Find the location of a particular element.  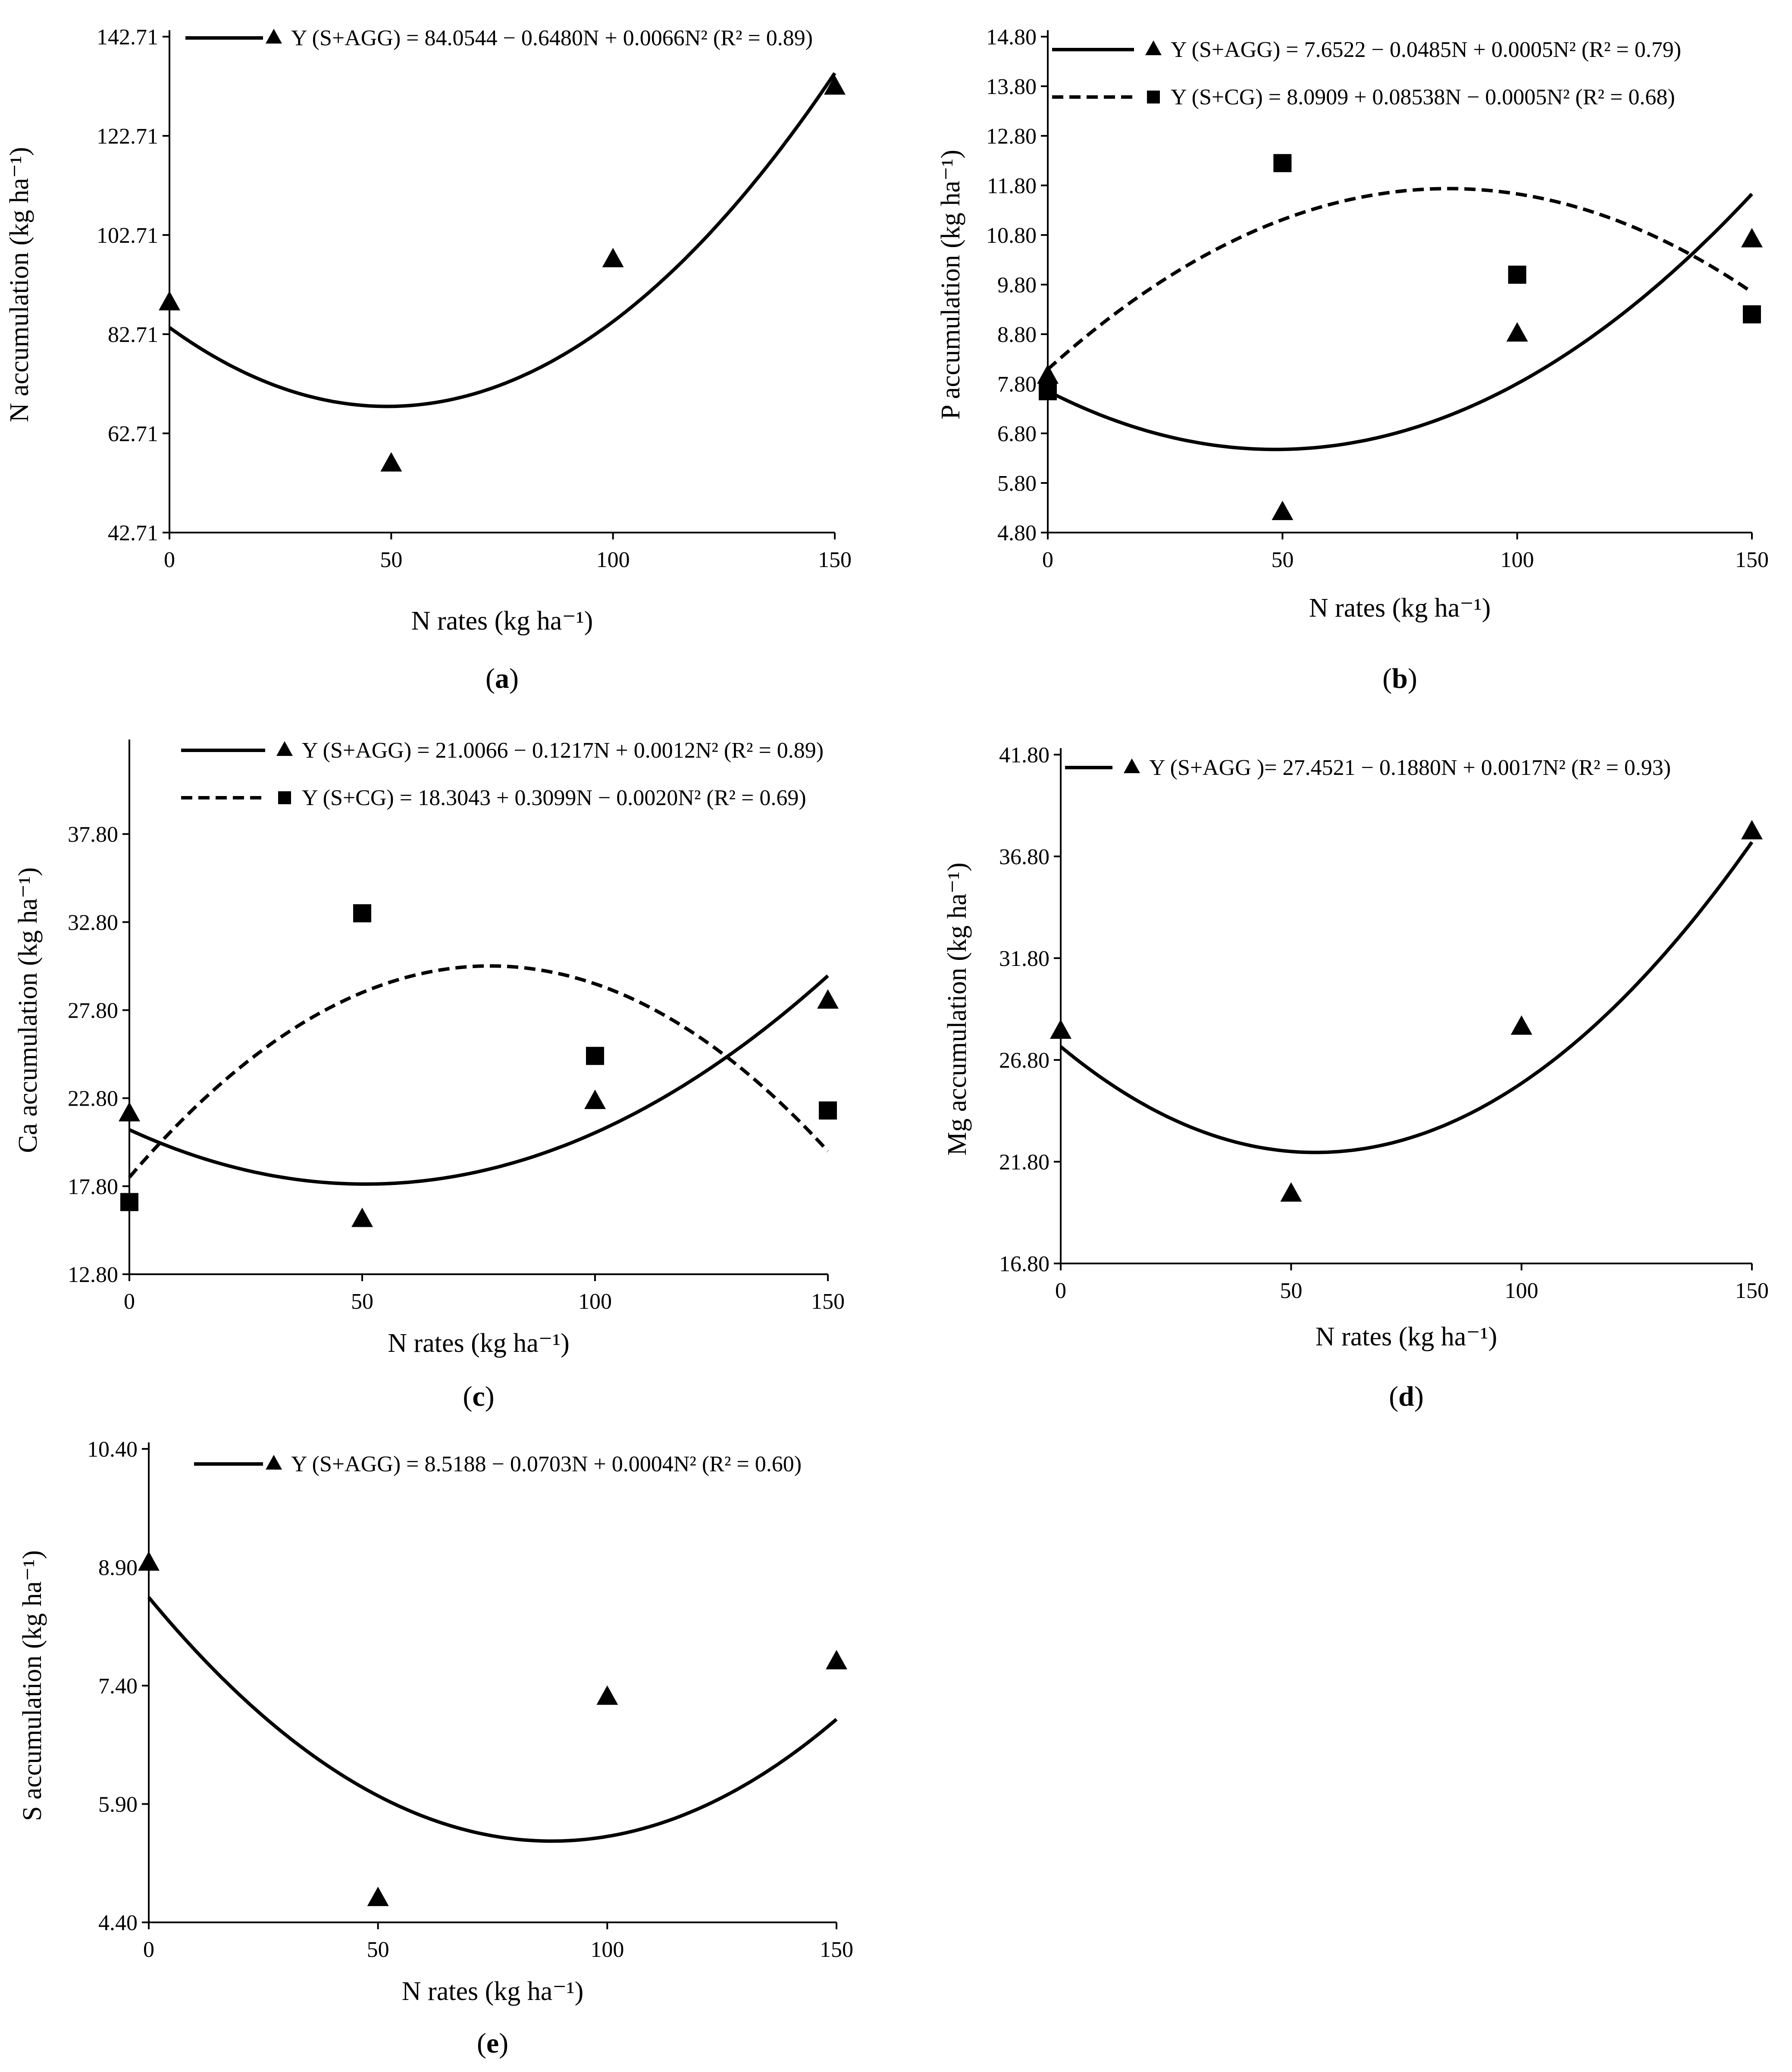

y-tick-label: 22.80 is located at coordinates (93, 1099).